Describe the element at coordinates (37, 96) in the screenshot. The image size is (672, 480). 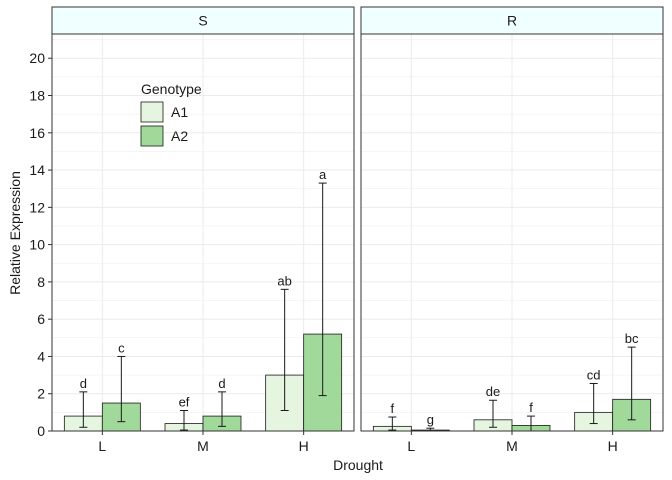
I see `y-tick-label: 18` at that location.